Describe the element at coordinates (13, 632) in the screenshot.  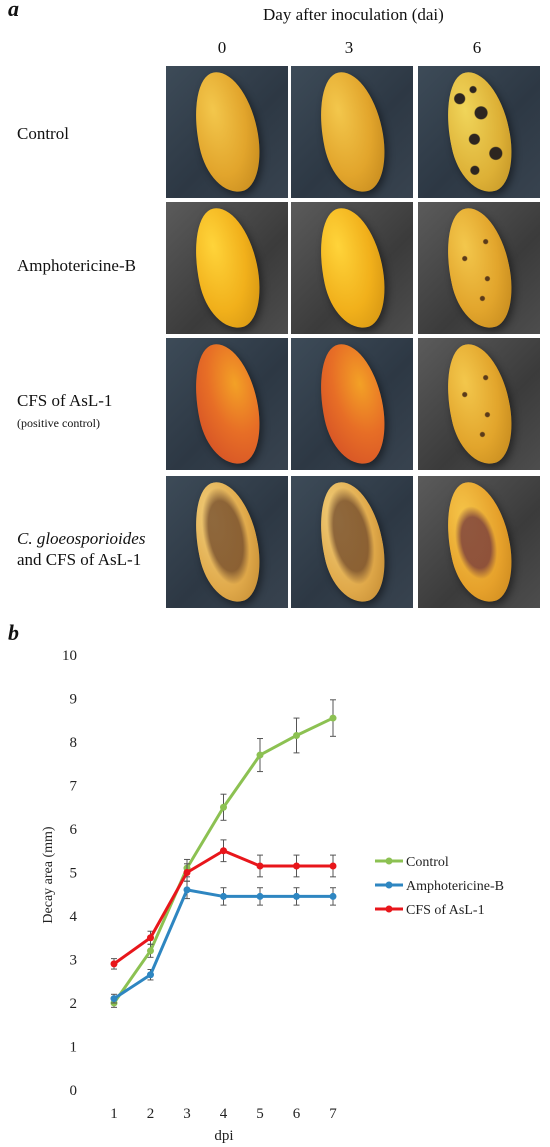
I see `panel-b-letter: b` at that location.